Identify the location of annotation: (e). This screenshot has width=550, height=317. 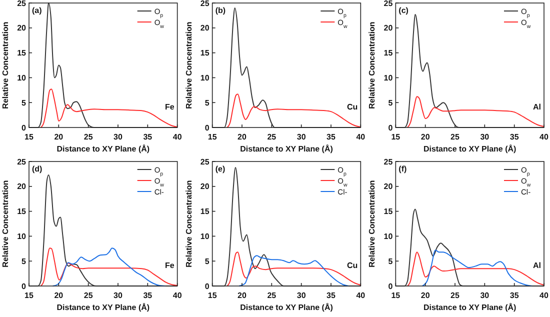
(220, 169).